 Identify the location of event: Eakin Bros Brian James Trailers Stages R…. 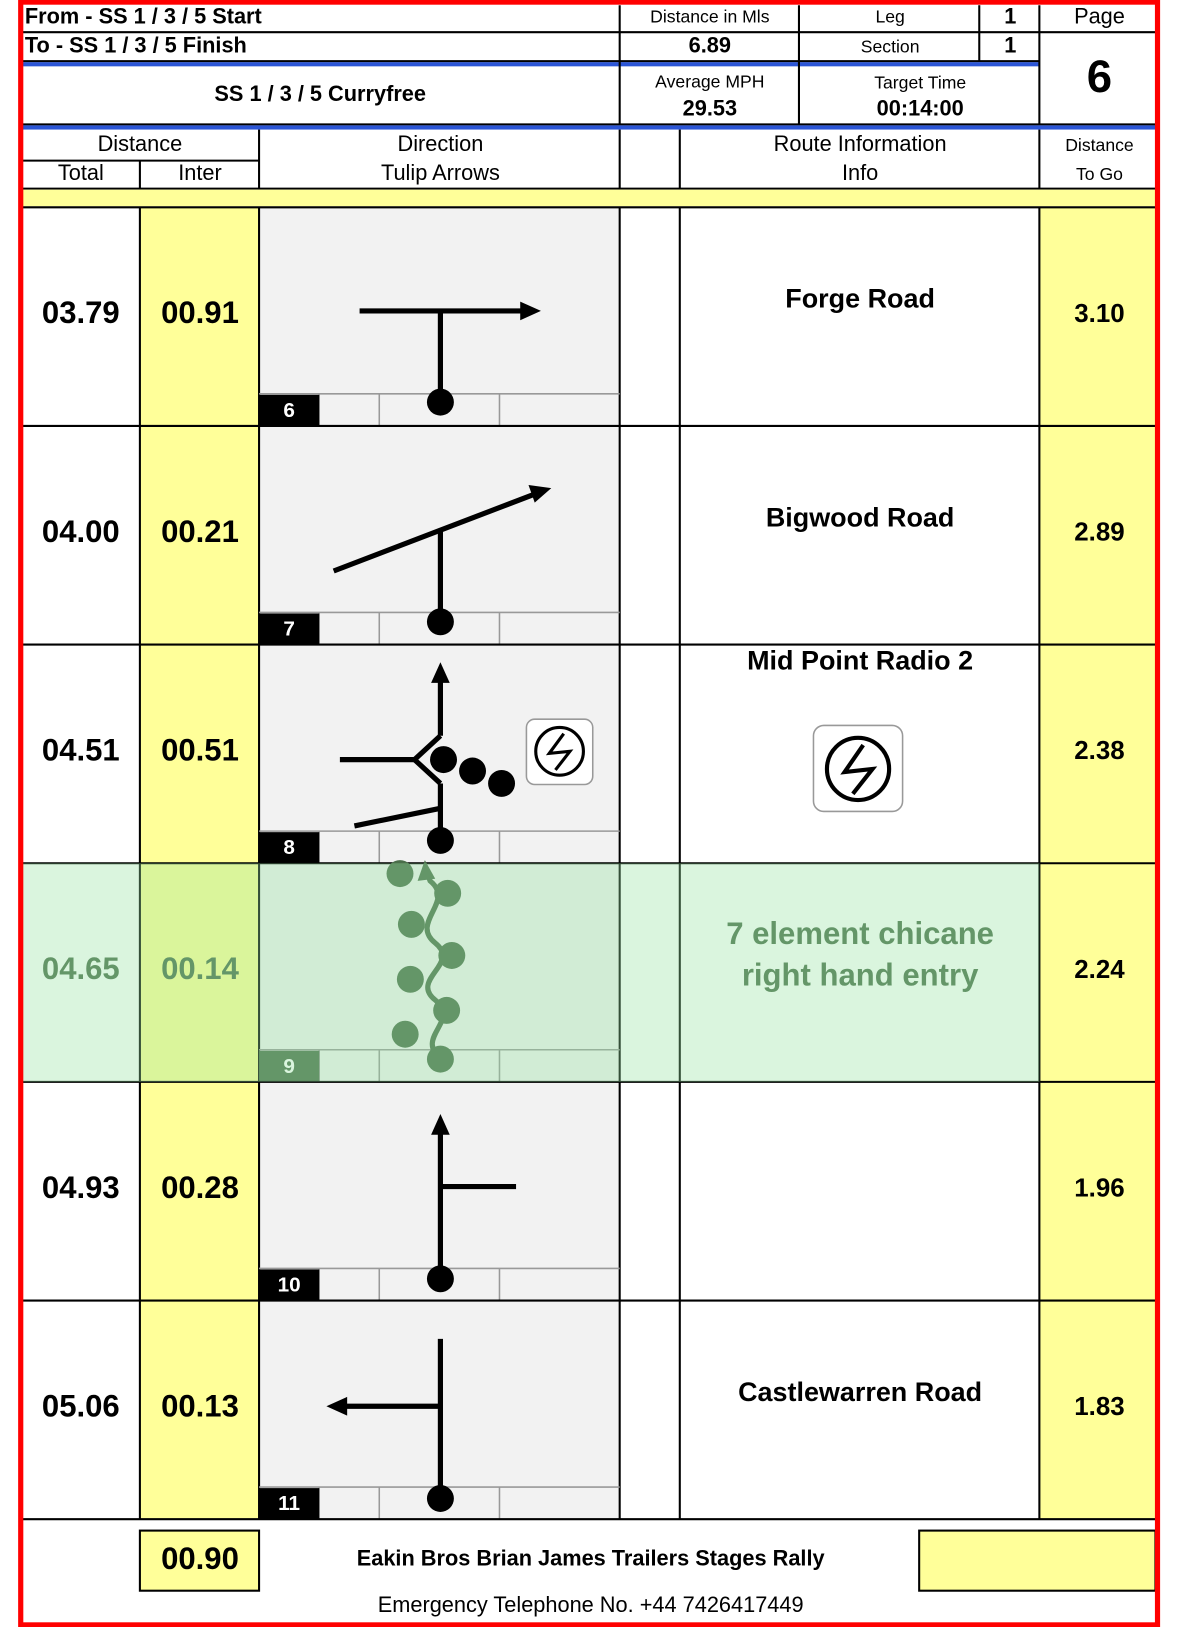
(591, 1557).